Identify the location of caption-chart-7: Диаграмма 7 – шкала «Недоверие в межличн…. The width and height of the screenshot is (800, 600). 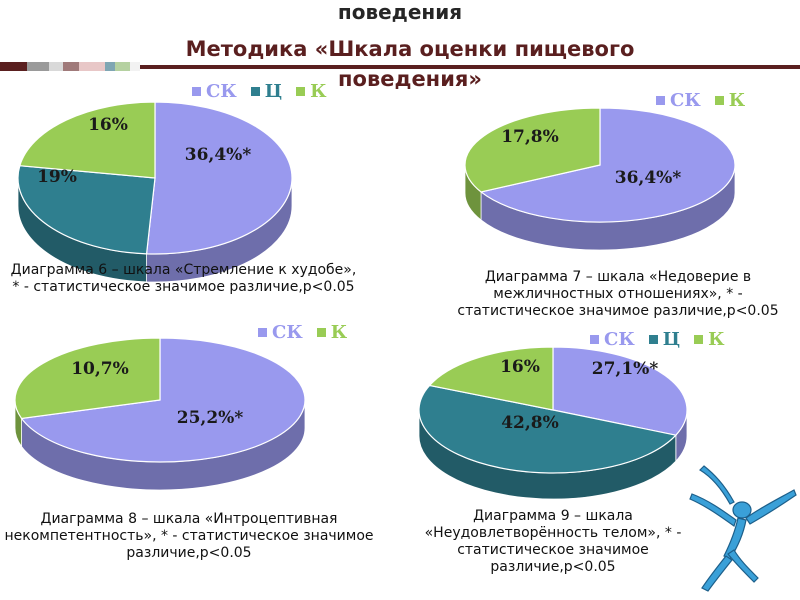
(618, 294).